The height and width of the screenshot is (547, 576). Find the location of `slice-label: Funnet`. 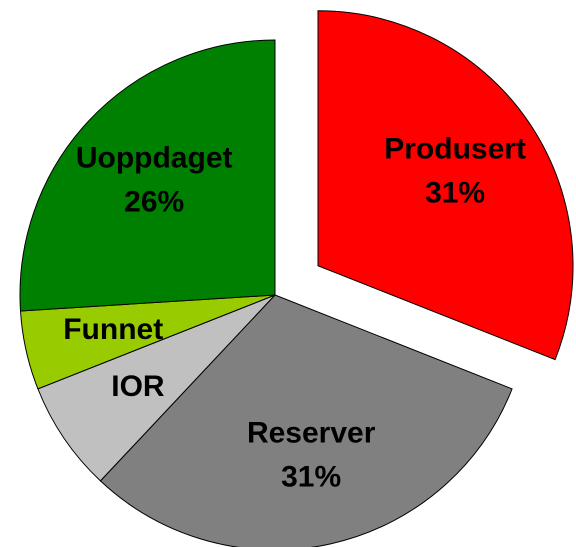

slice-label: Funnet is located at coordinates (113, 329).